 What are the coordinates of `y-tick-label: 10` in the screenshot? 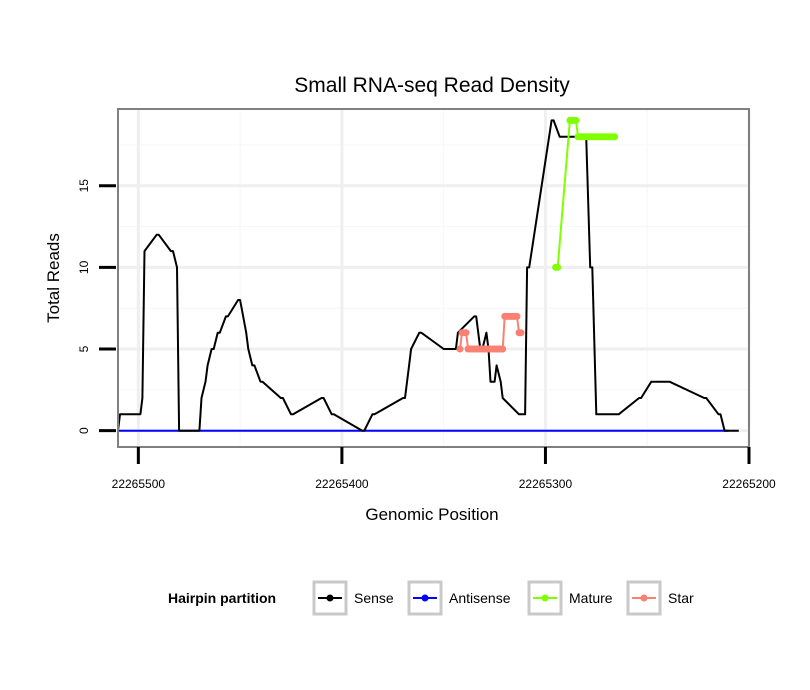 It's located at (84, 267).